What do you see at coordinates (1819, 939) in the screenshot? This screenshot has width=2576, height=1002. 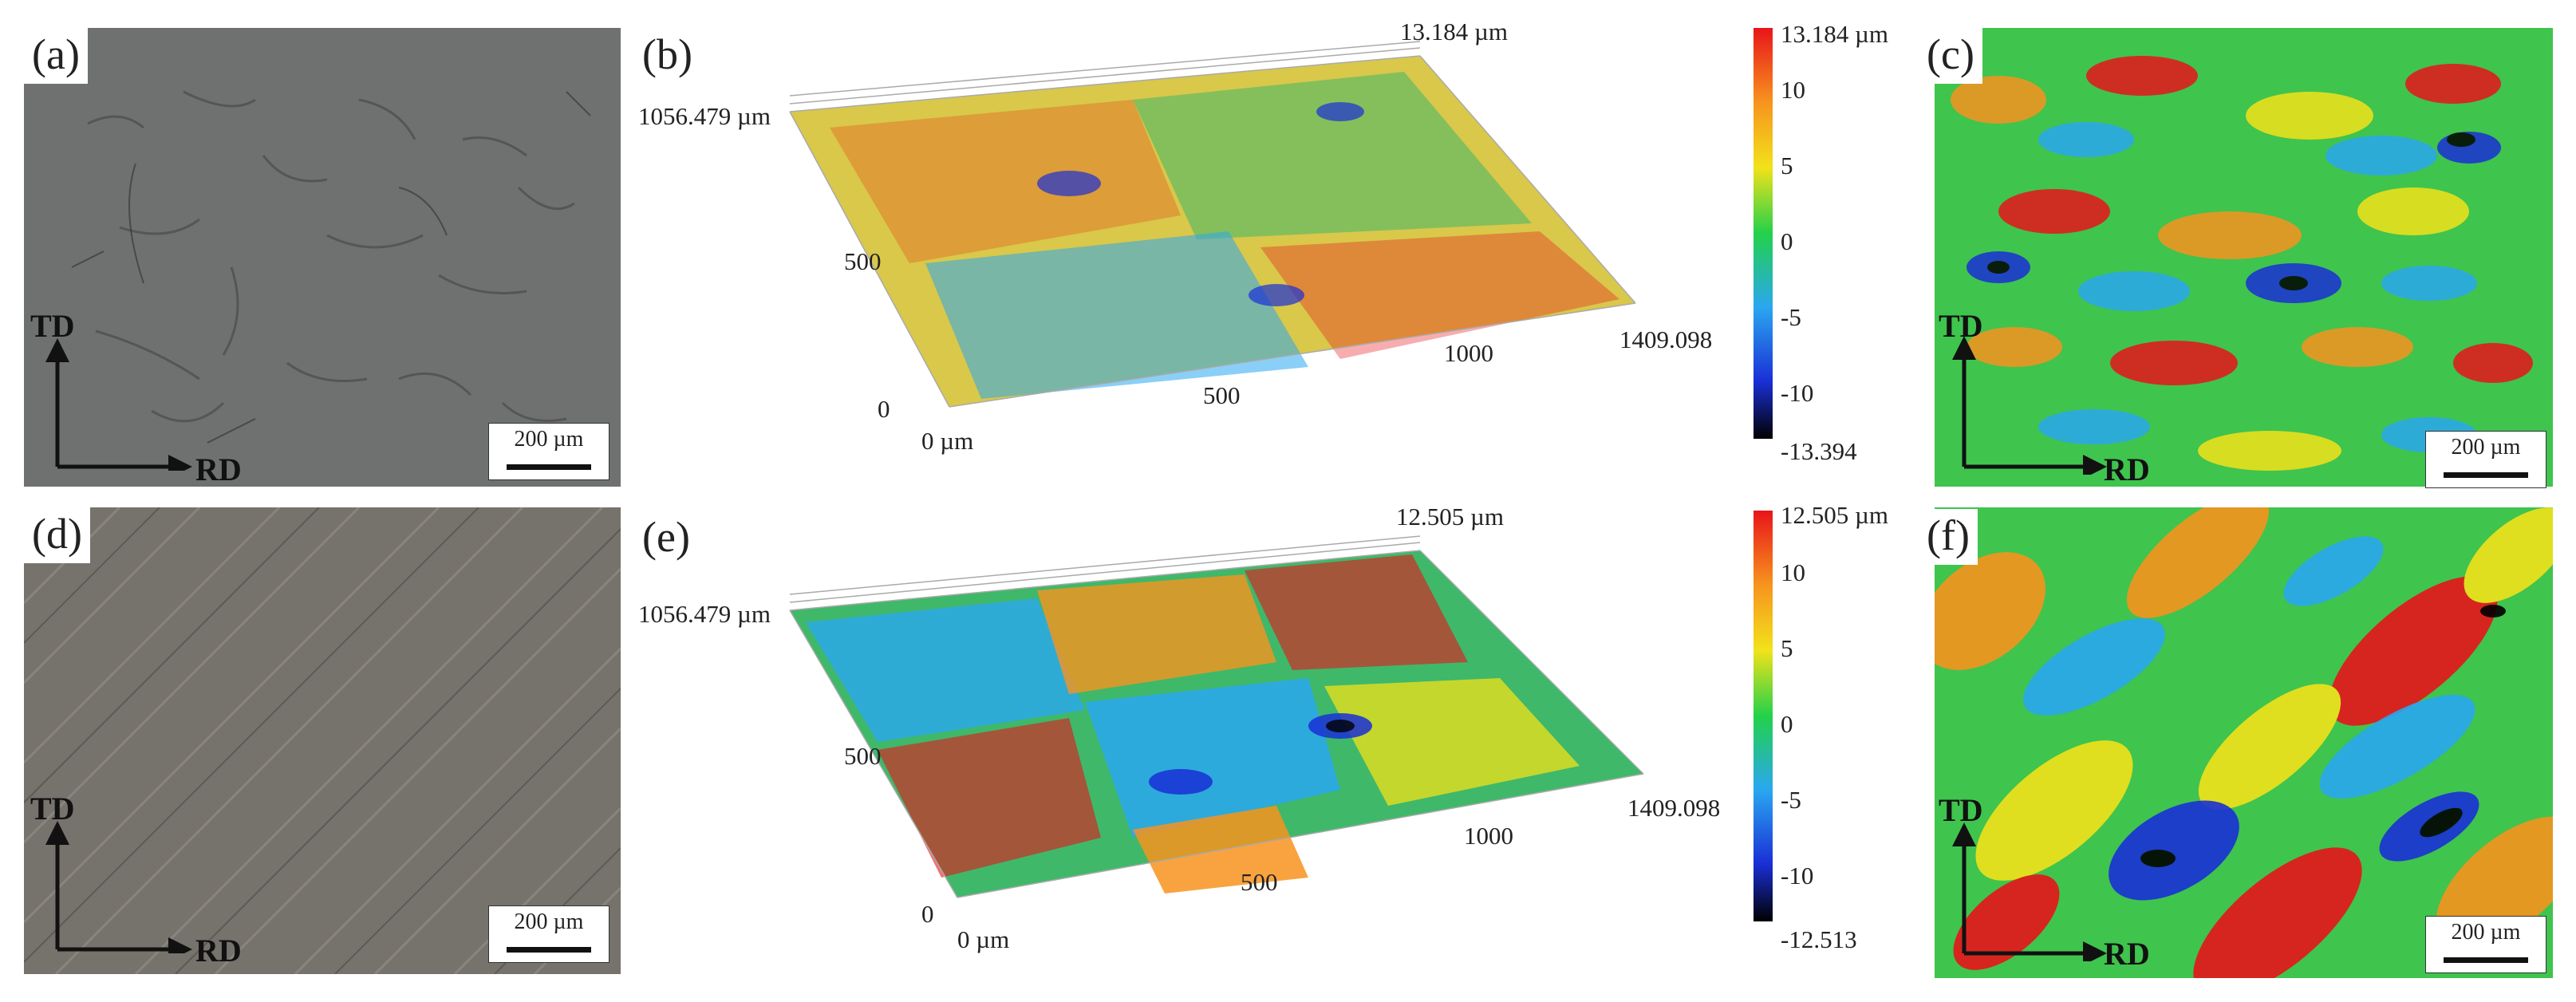 I see `colorbar-min-e: -12.513` at bounding box center [1819, 939].